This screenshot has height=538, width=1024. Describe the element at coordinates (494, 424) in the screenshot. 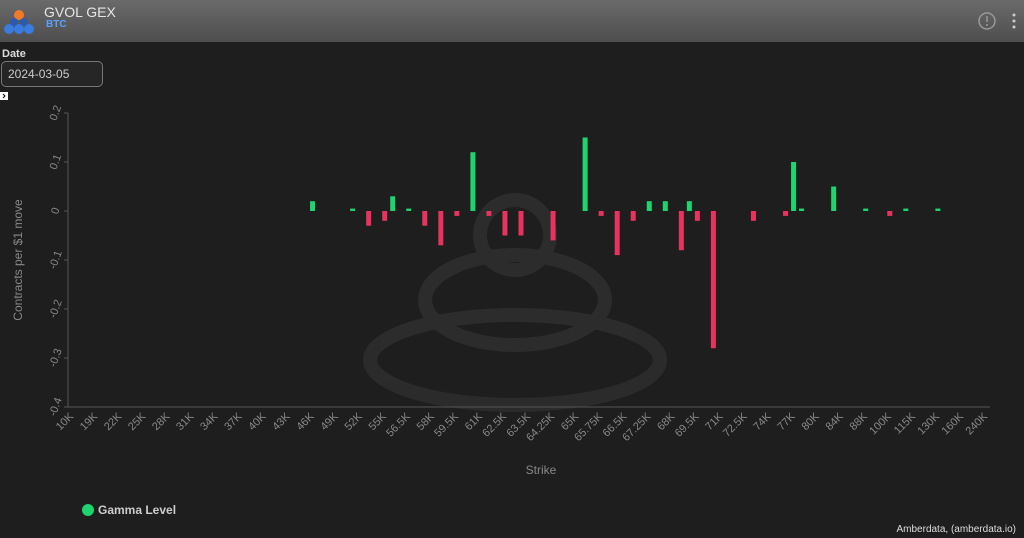

I see `x-tick-label: 62.5K` at that location.